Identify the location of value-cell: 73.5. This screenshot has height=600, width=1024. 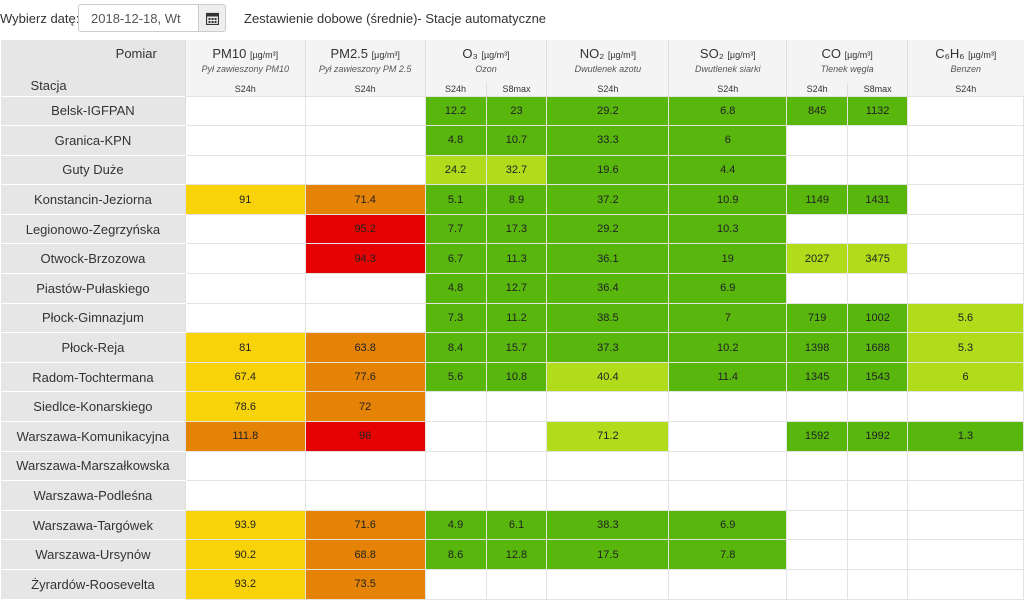
(365, 584).